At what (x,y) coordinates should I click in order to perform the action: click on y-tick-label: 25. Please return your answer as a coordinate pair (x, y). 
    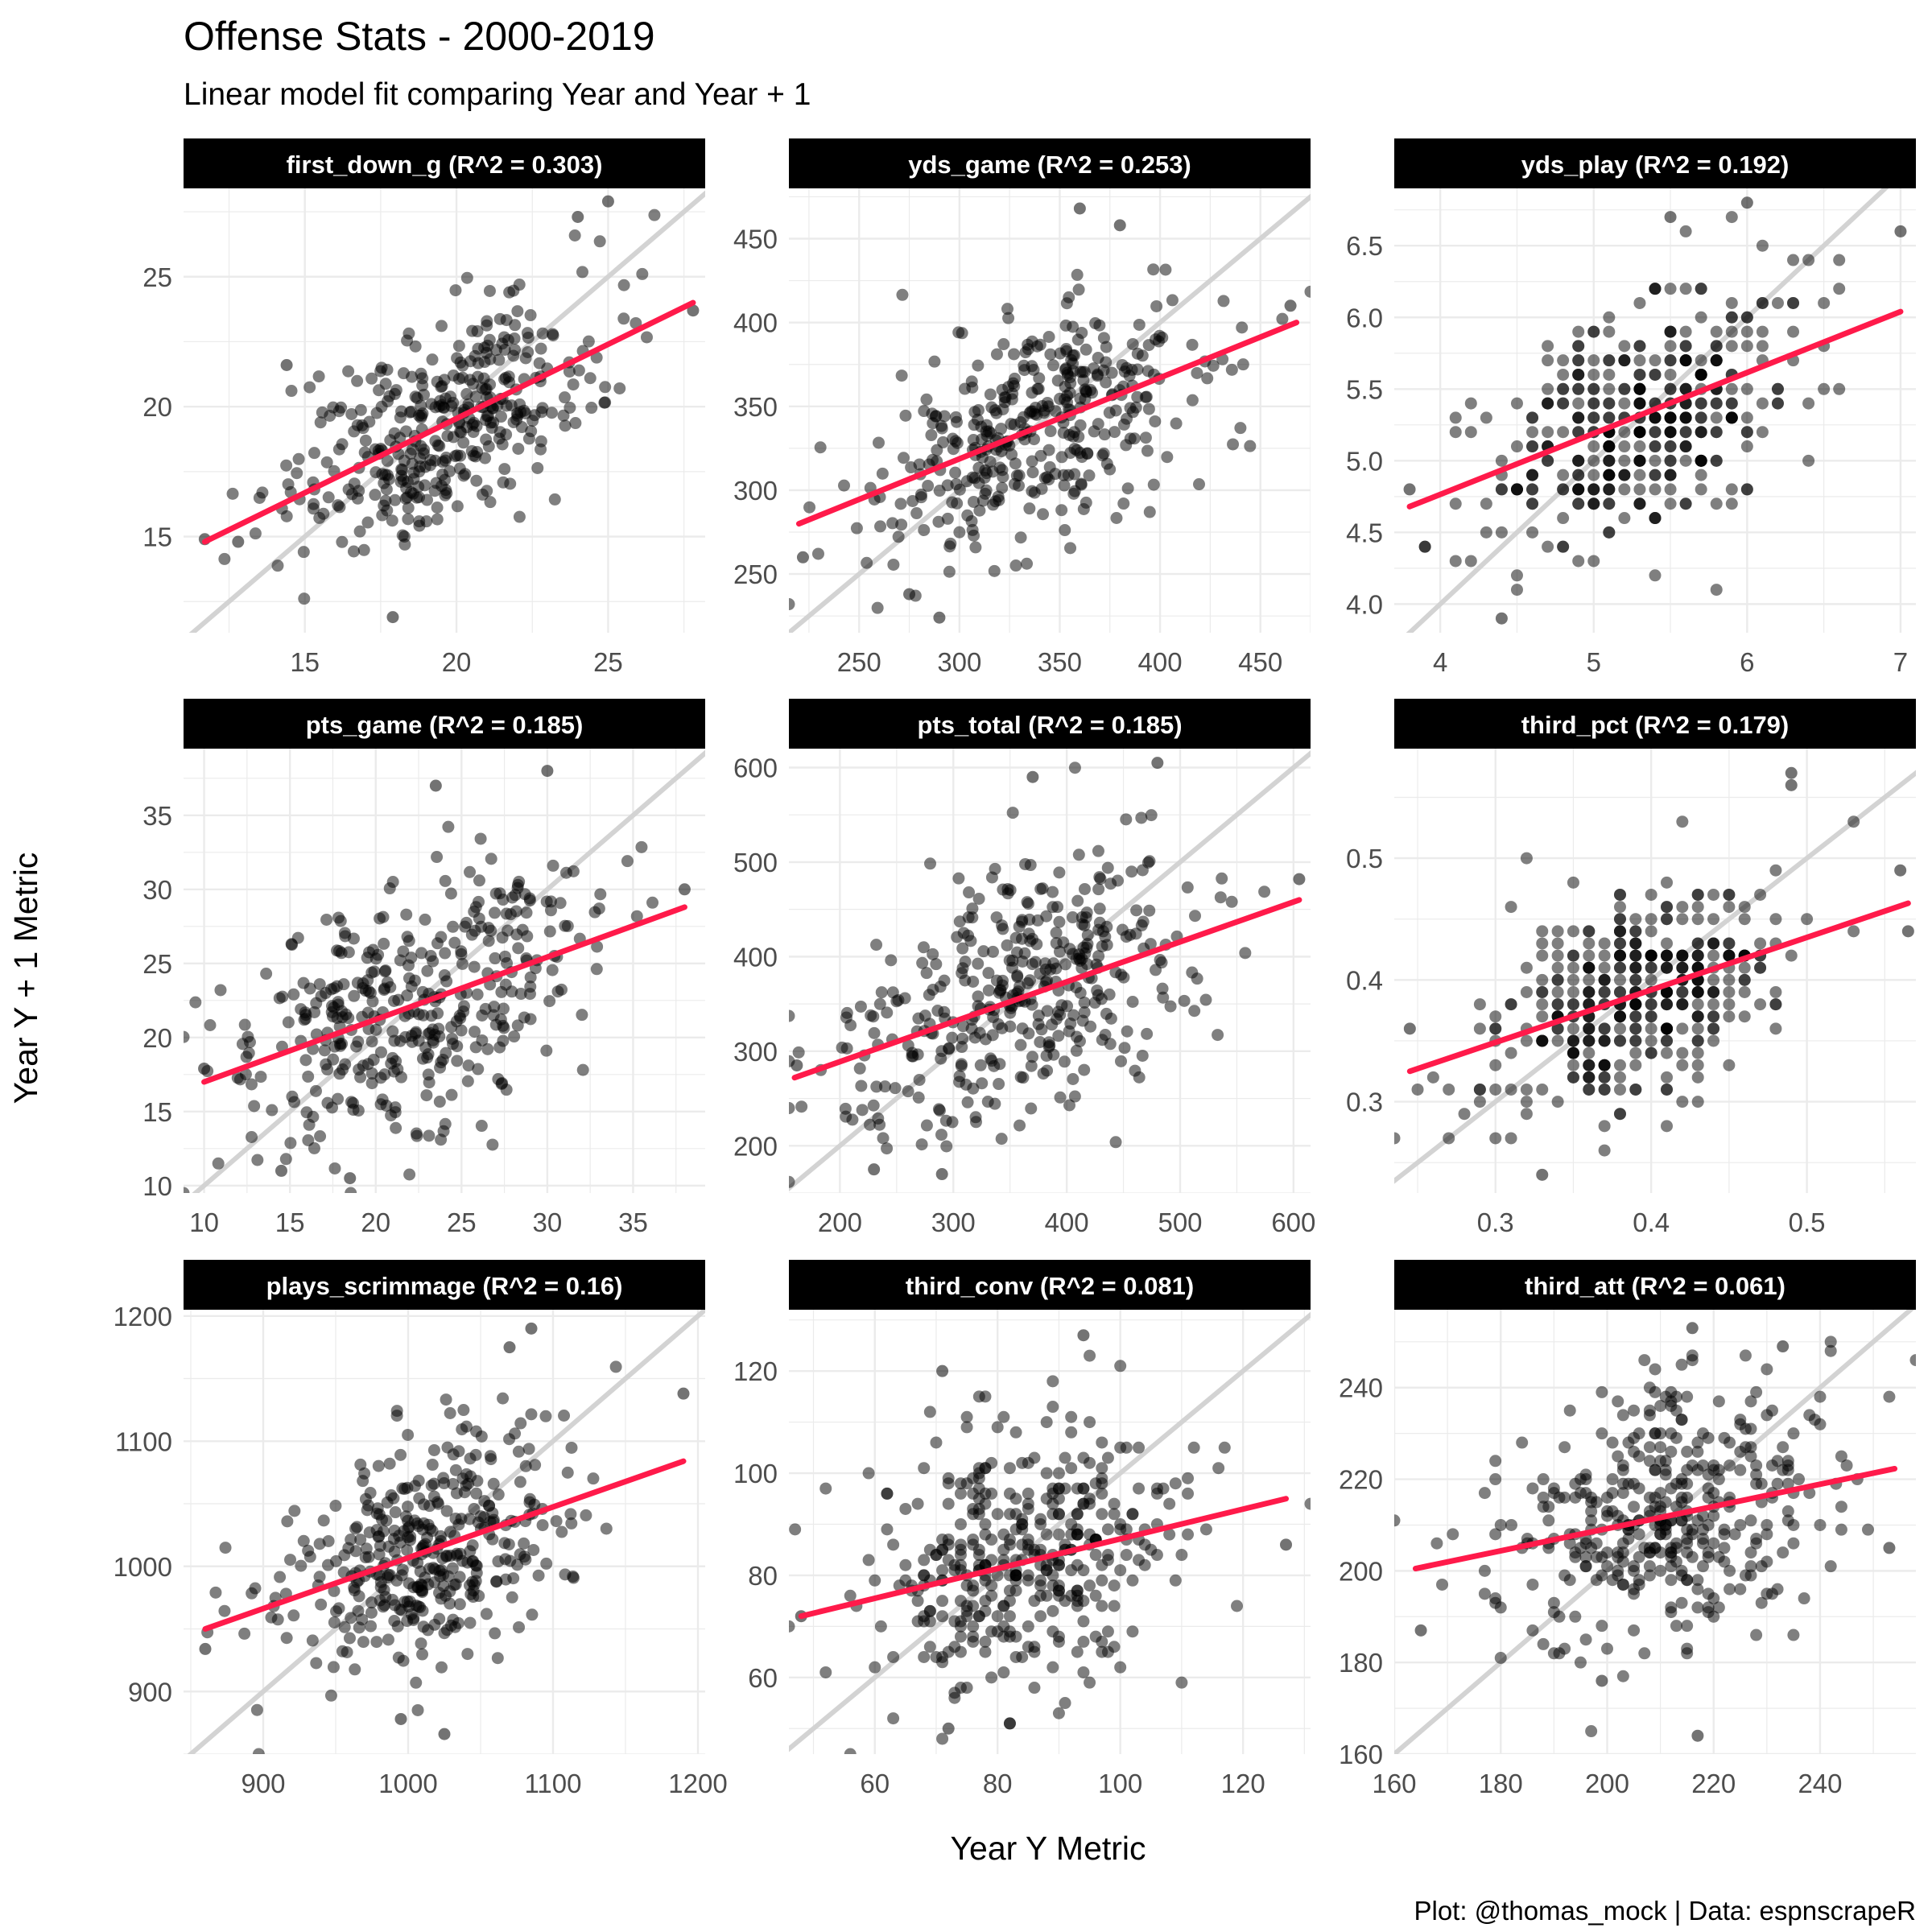
    Looking at the image, I should click on (157, 277).